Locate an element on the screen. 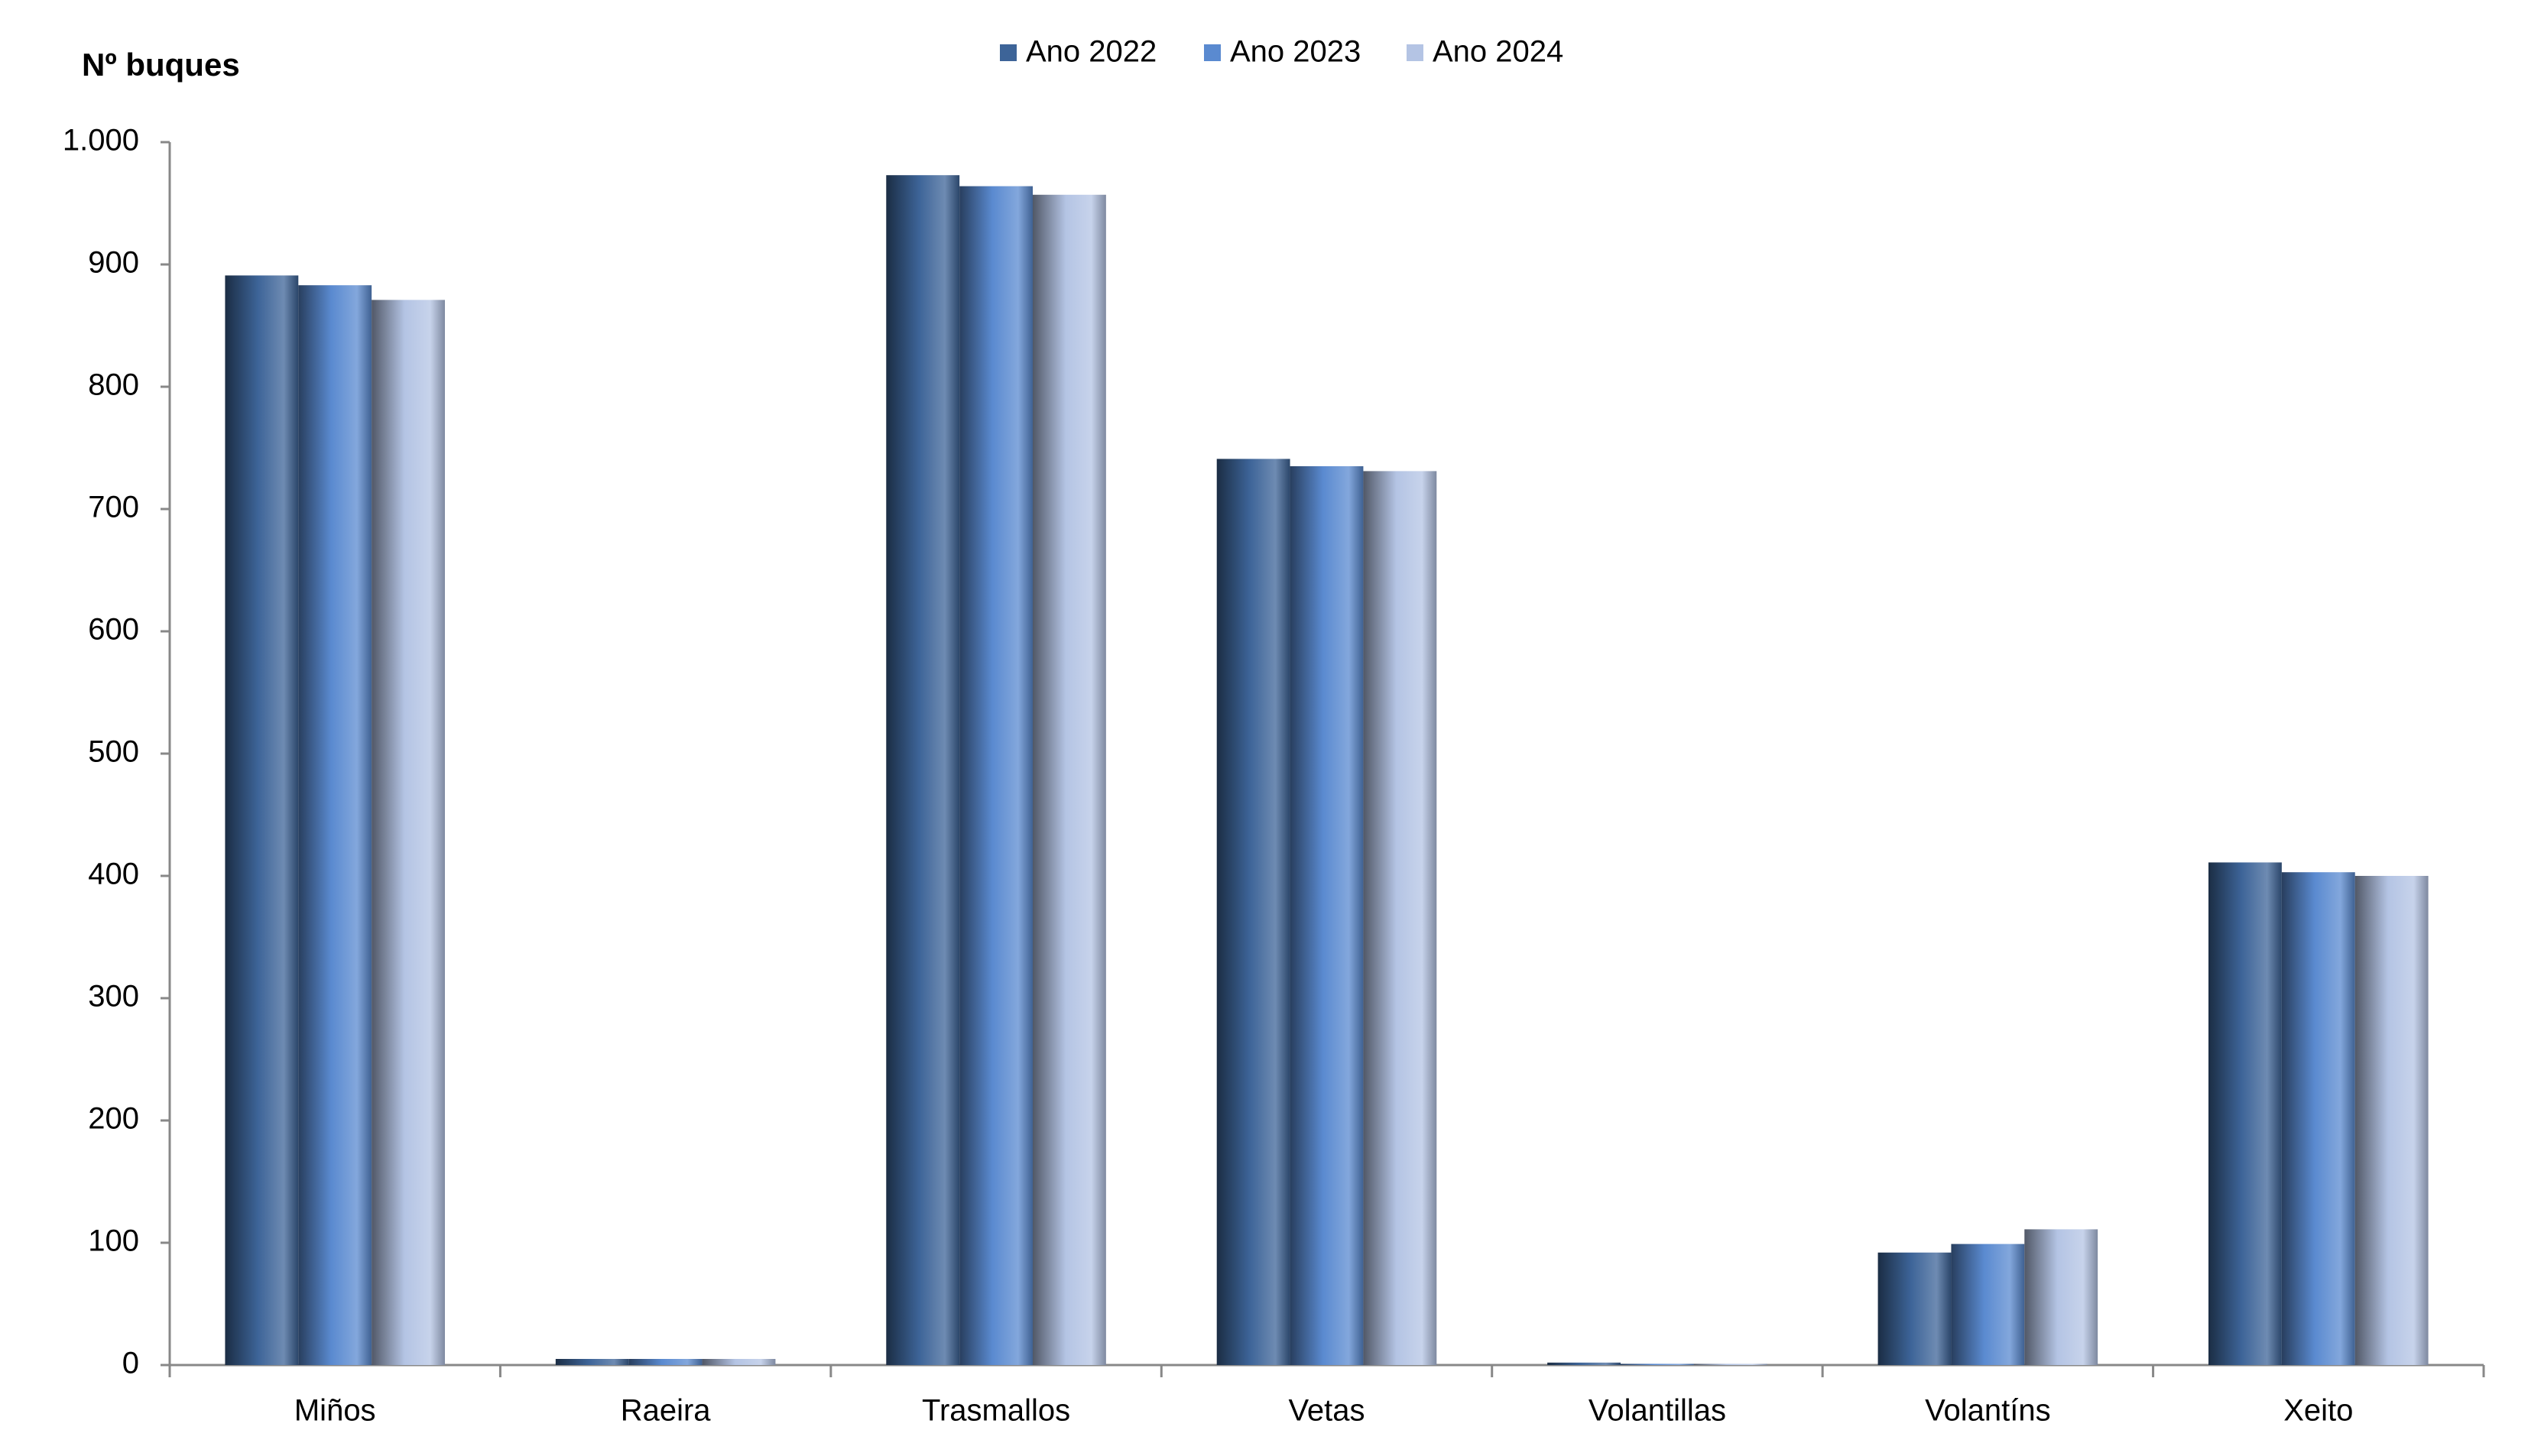 The height and width of the screenshot is (1456, 2528). x-tick-label: Volantillas is located at coordinates (1657, 1411).